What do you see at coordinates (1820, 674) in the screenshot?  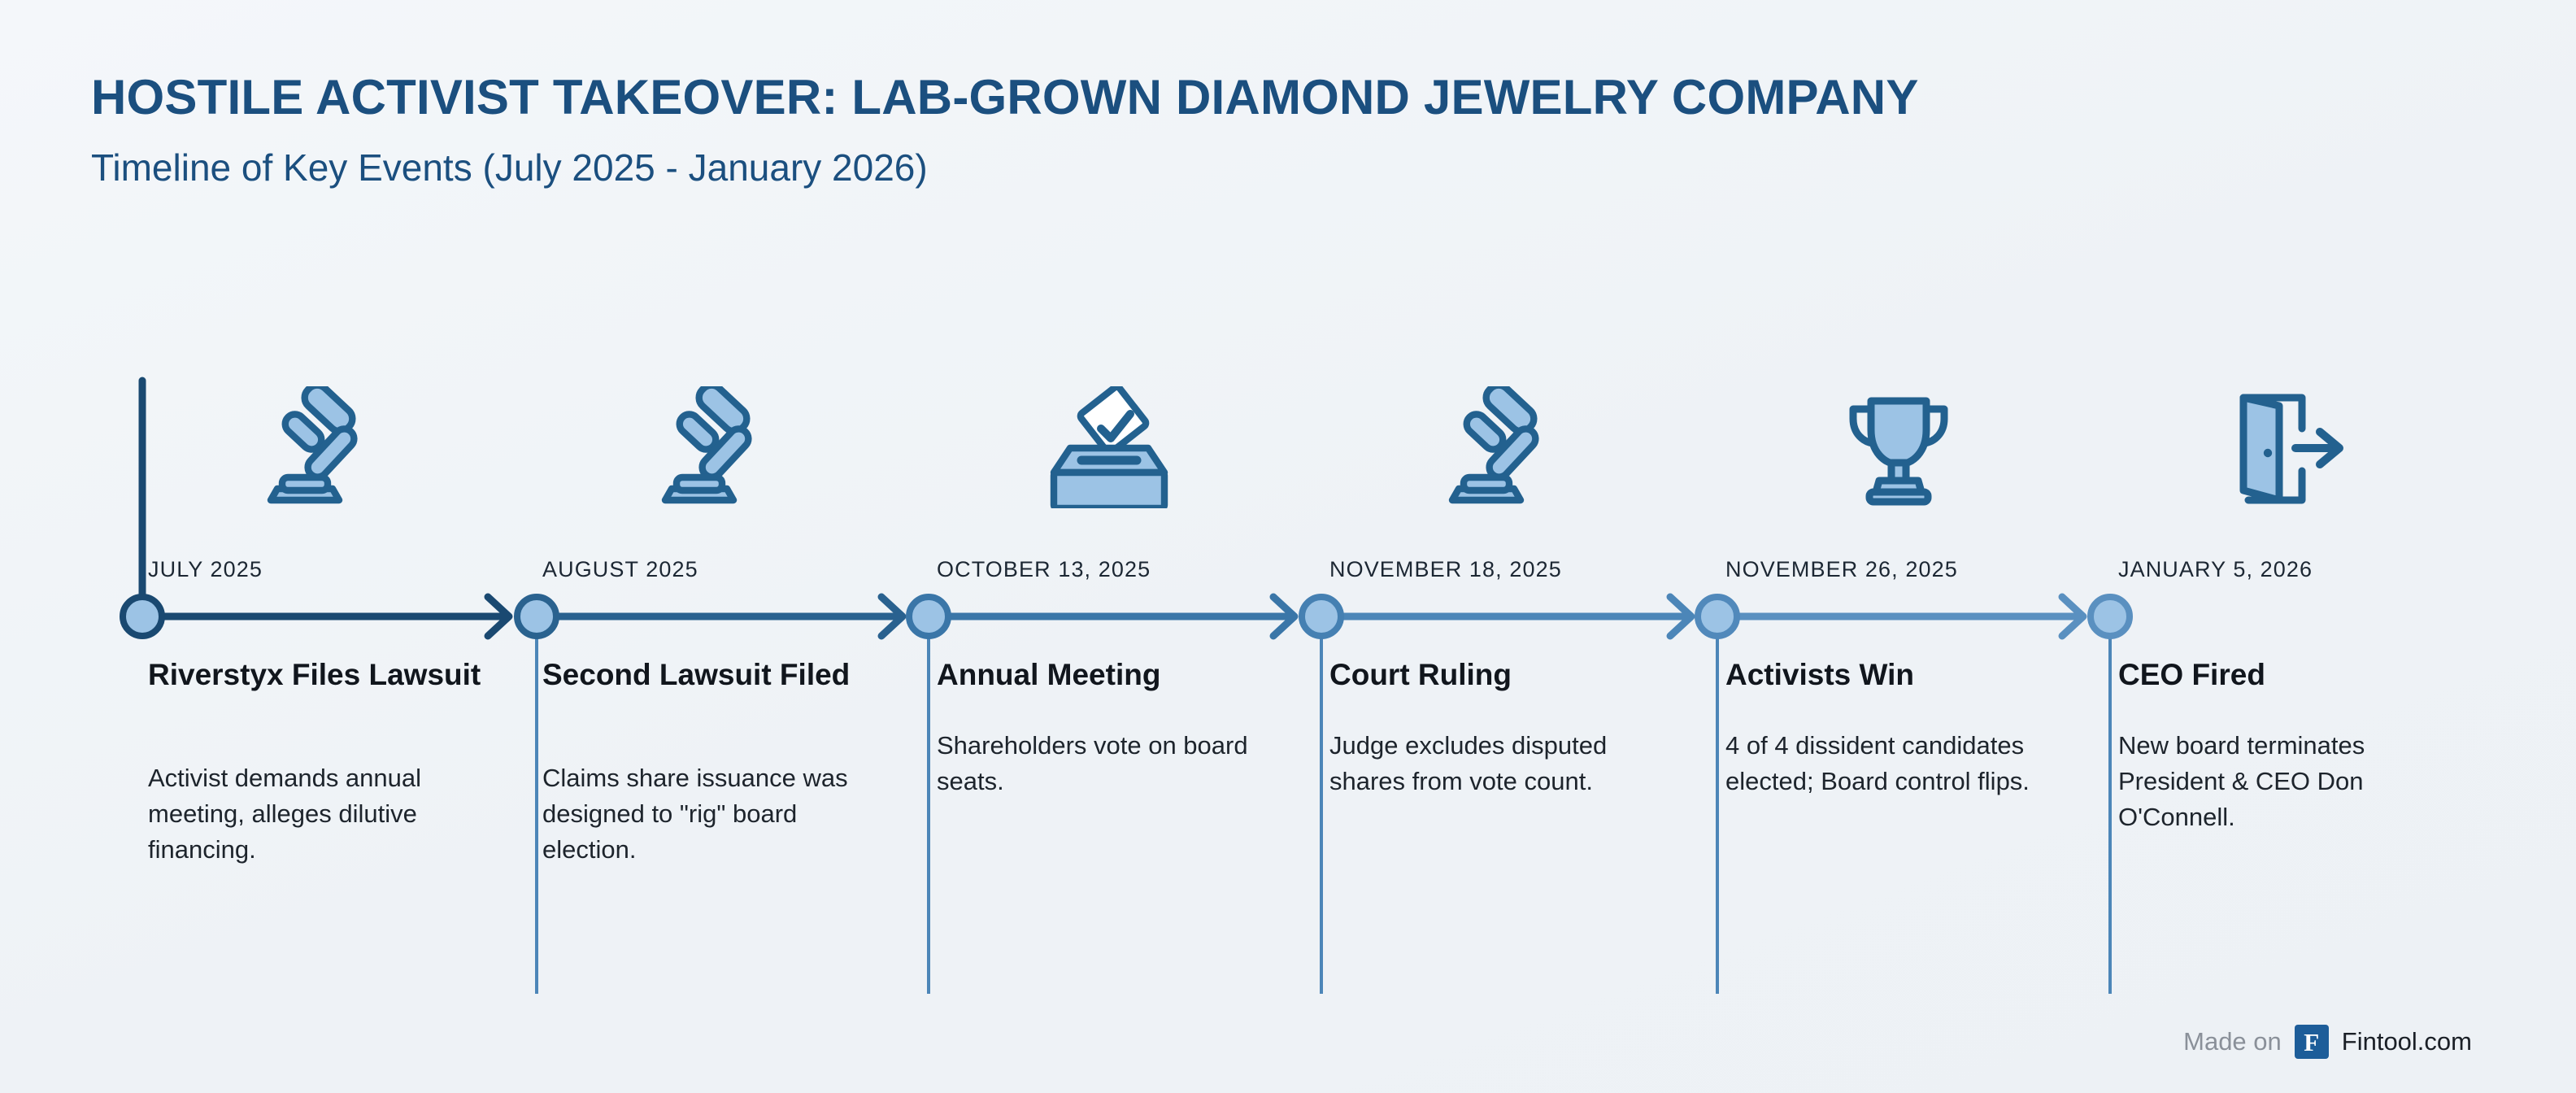 I see `event-heading: Activists Win` at bounding box center [1820, 674].